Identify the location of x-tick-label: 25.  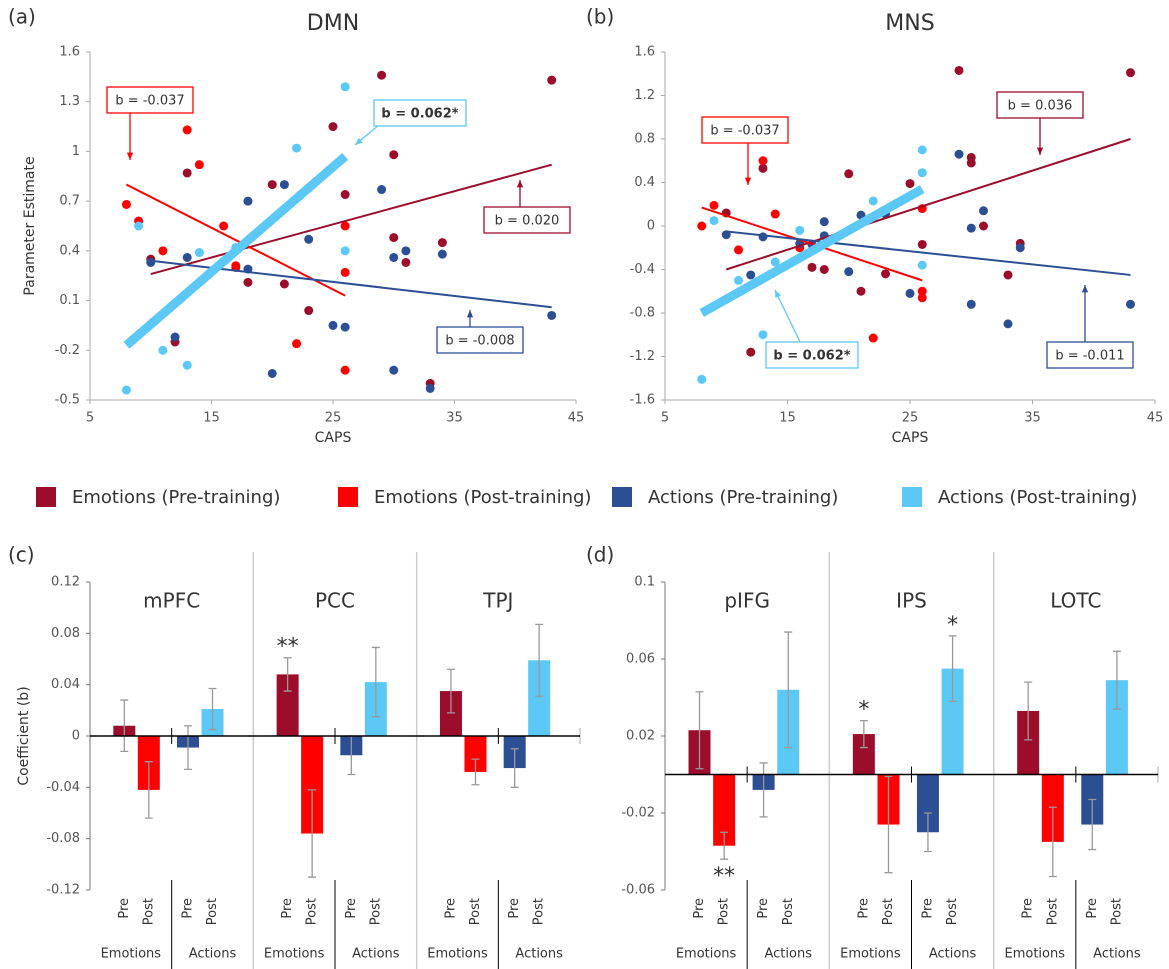
(910, 418).